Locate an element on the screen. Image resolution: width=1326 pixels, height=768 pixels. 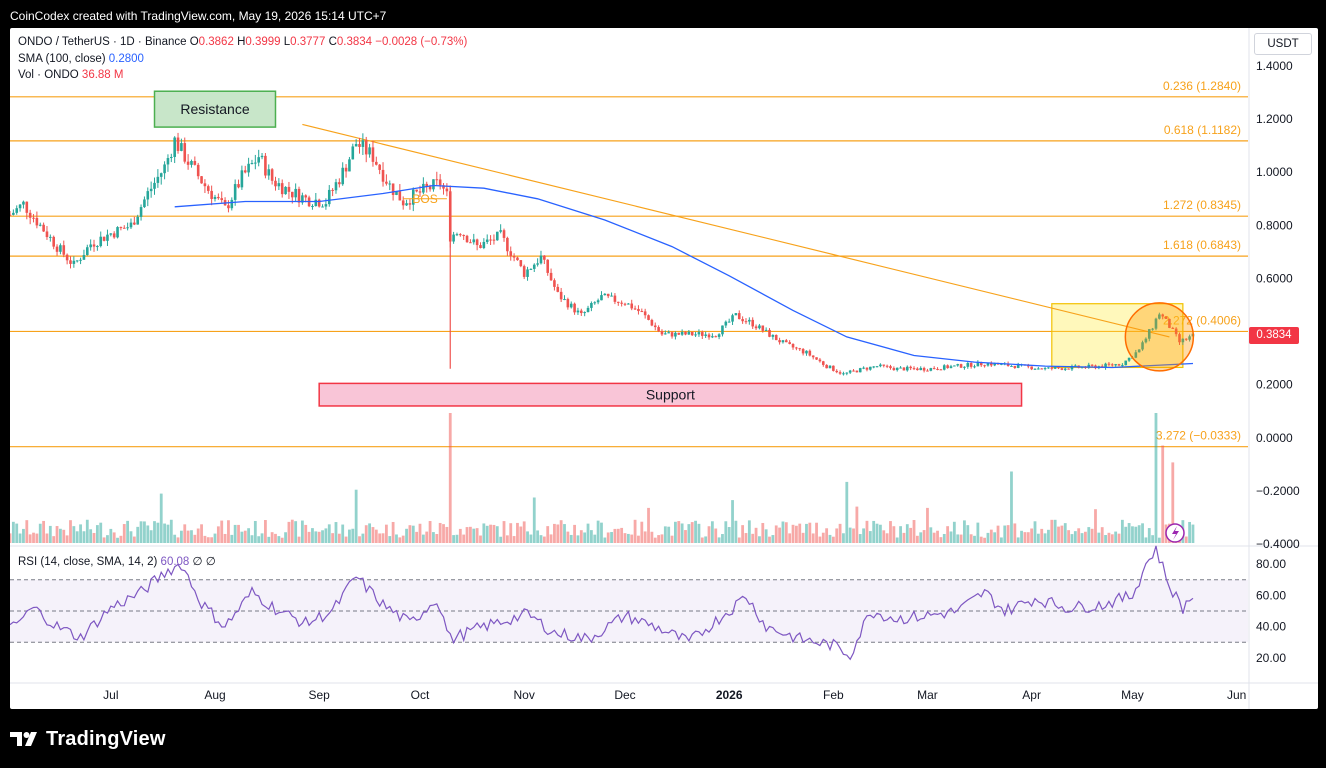
rsi-label: RSI (14, close, SMA, 14, 2) is located at coordinates (88, 562).